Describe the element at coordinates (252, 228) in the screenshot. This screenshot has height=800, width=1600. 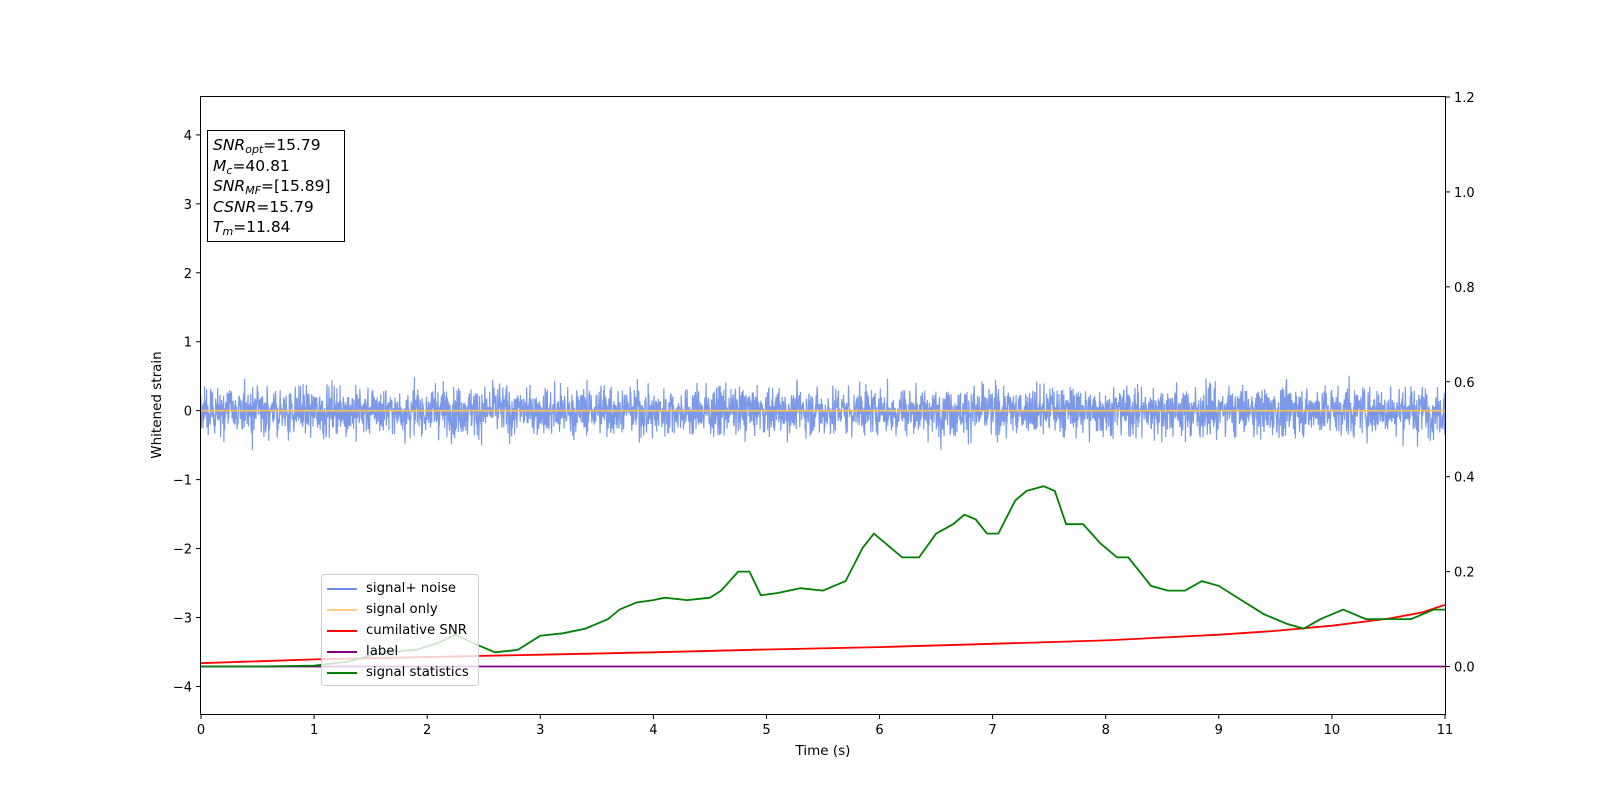
I see `info-tm: Tm=11.84` at that location.